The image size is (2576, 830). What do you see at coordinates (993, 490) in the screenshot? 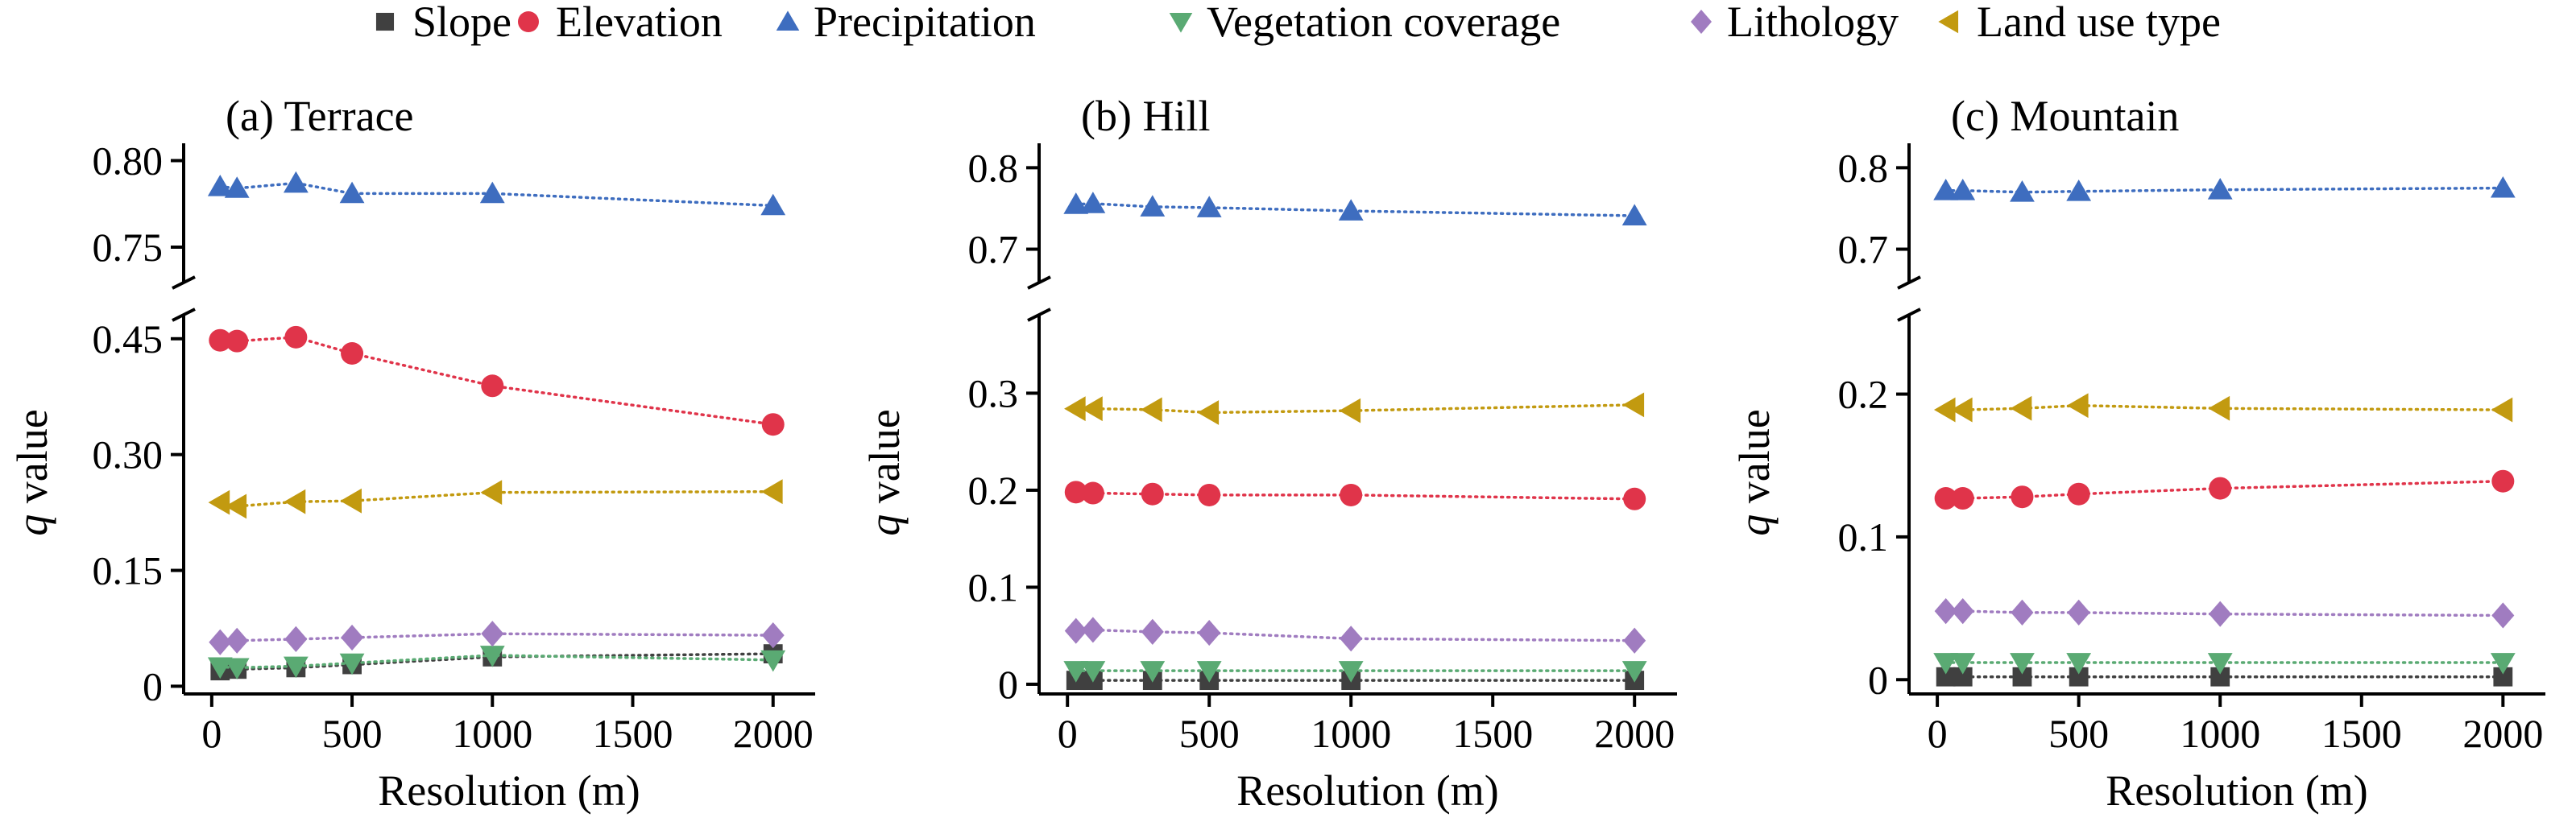
I see `y-tick-label-lower: 0.2` at bounding box center [993, 490].